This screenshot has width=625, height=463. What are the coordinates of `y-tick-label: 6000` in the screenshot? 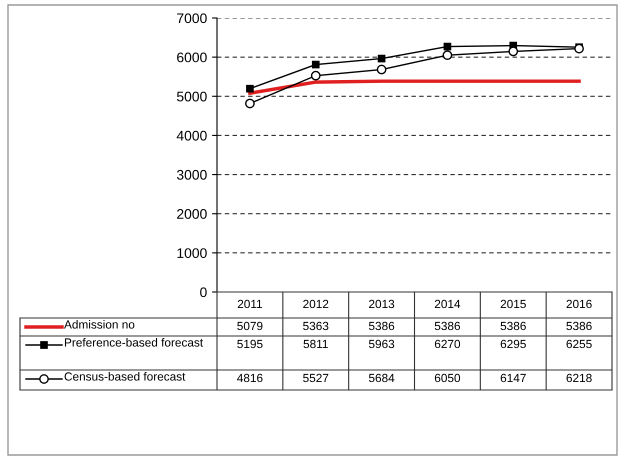 It's located at (192, 57).